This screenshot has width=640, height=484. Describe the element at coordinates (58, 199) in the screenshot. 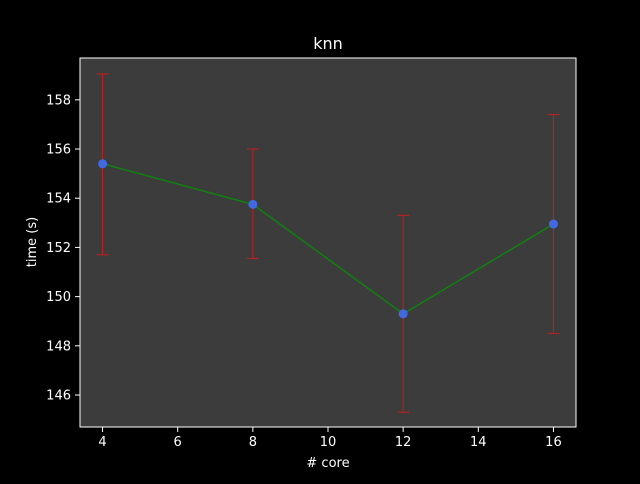

I see `y-tick-label: 154` at that location.